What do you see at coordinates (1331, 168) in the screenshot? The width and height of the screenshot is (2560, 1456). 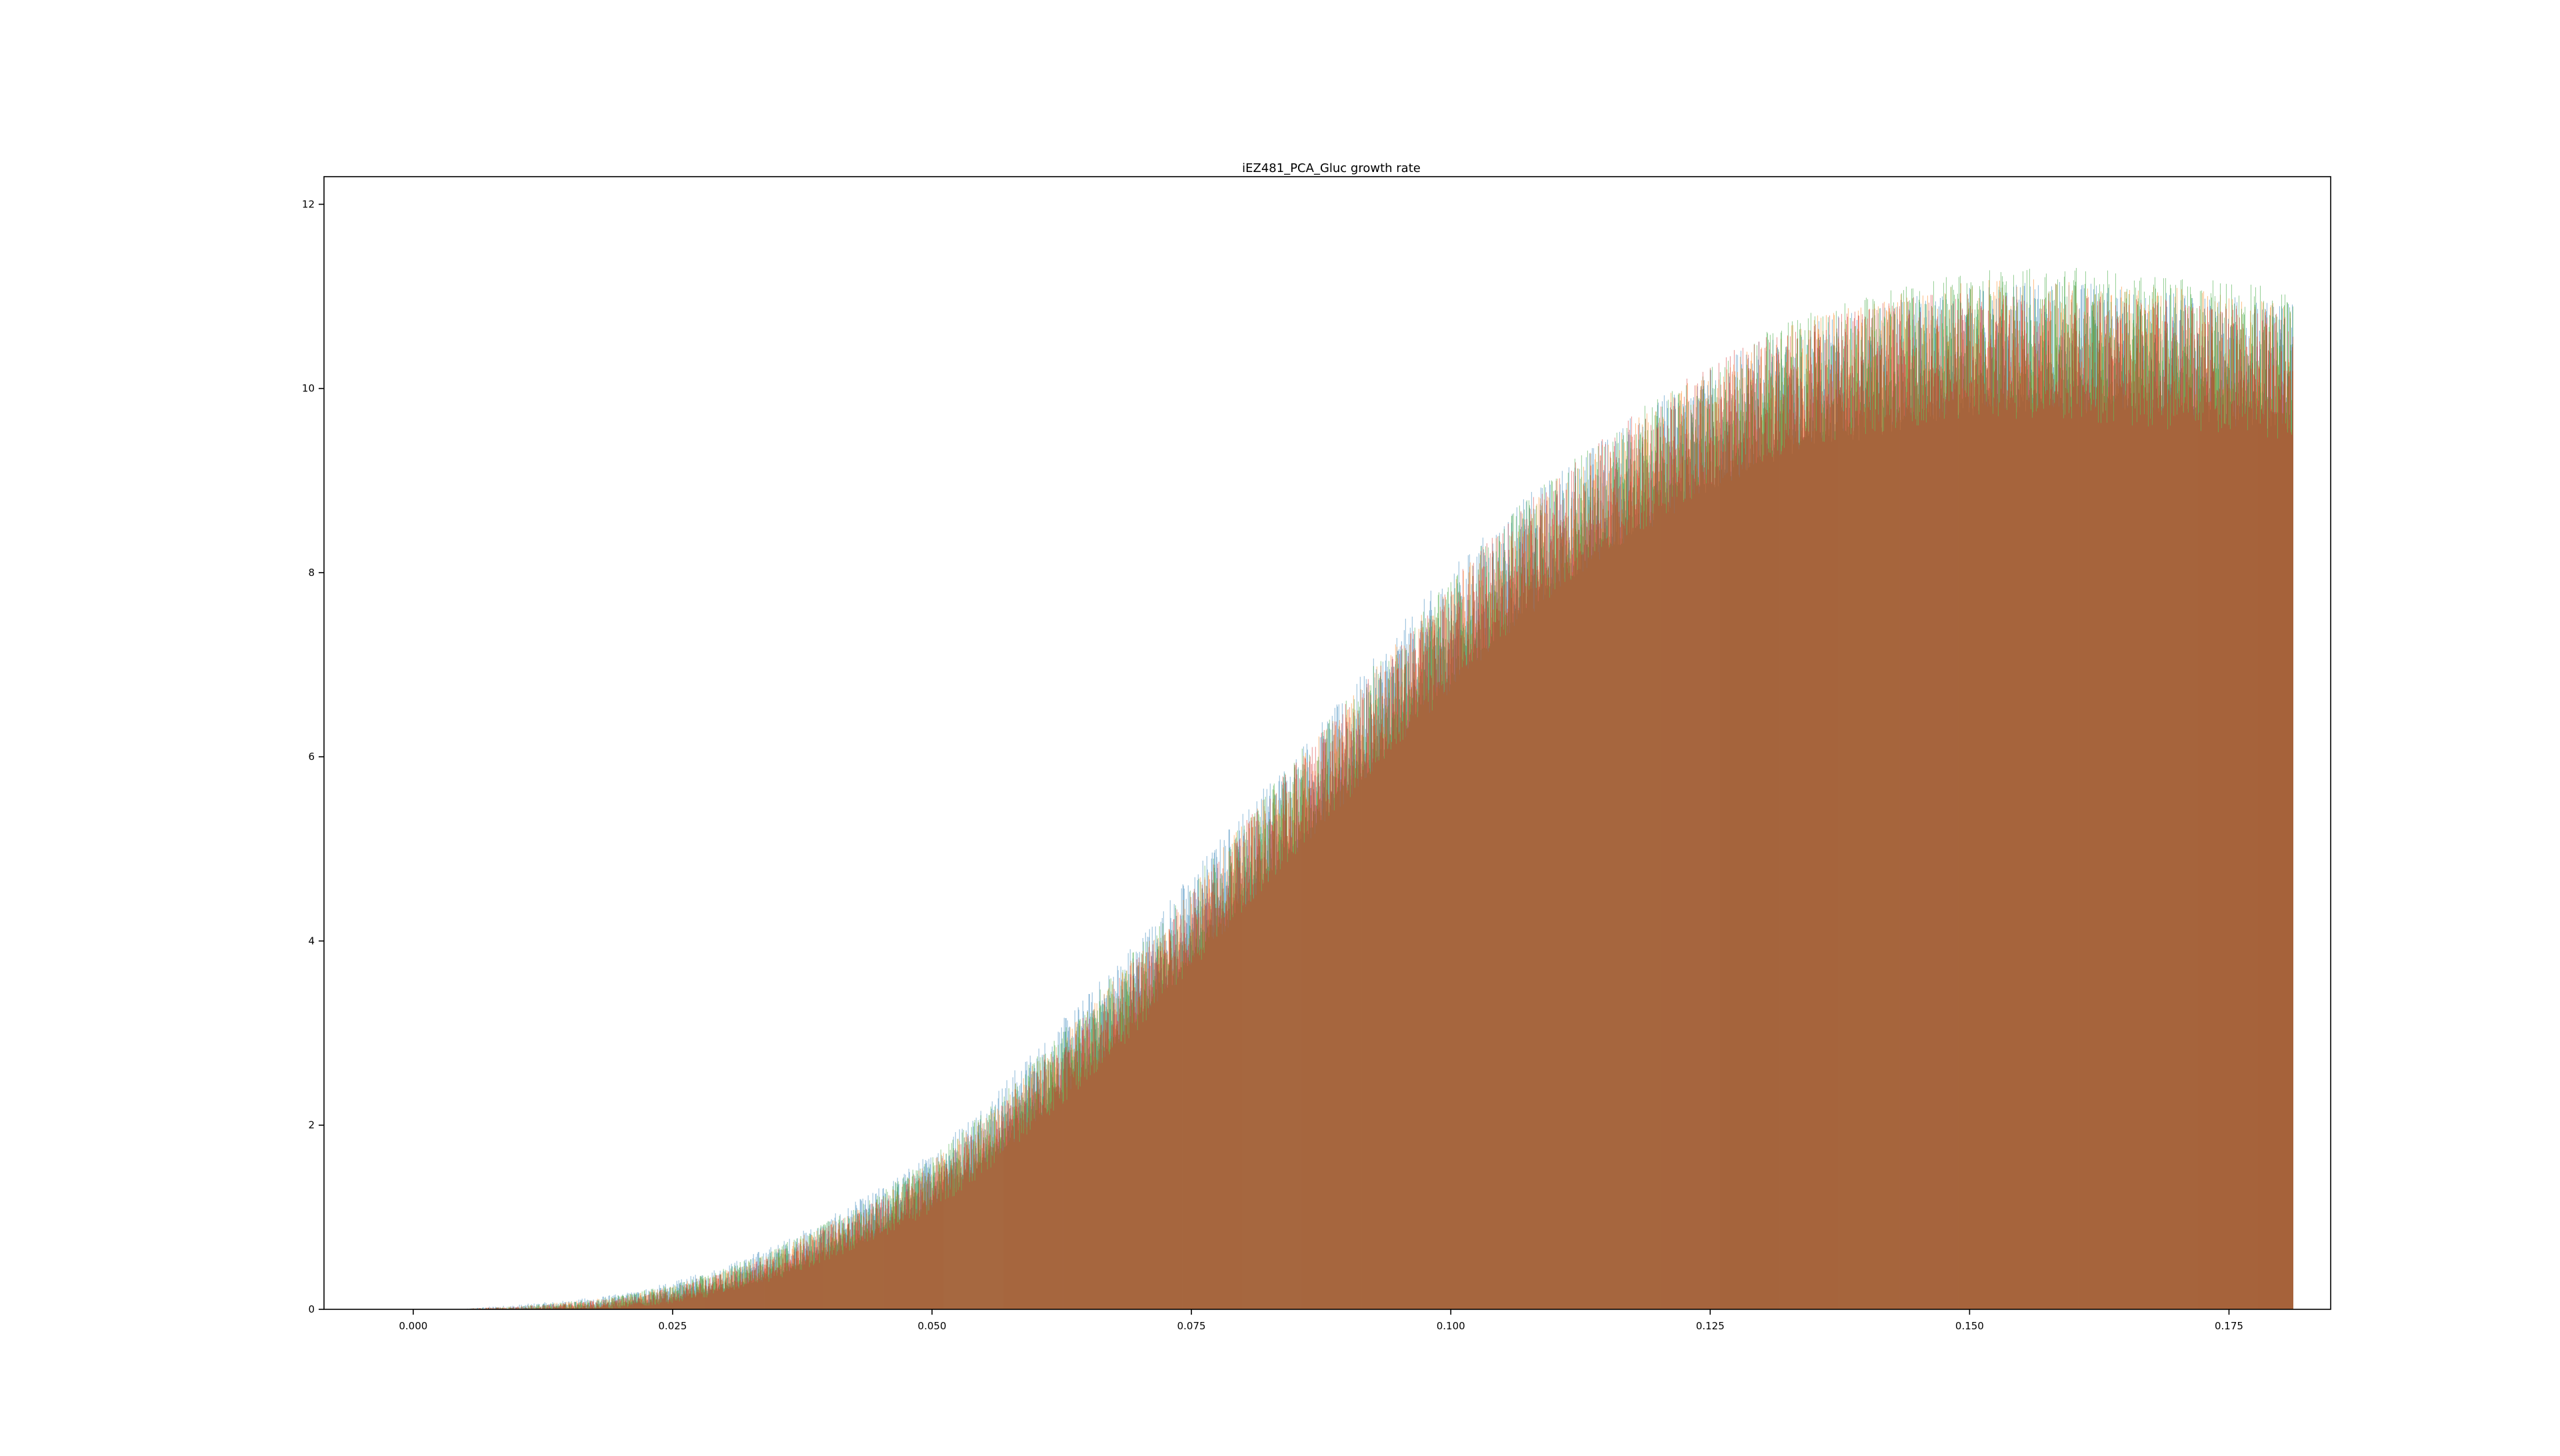 I see `chart-title: iEZ481_PCA_Gluc growth rate` at bounding box center [1331, 168].